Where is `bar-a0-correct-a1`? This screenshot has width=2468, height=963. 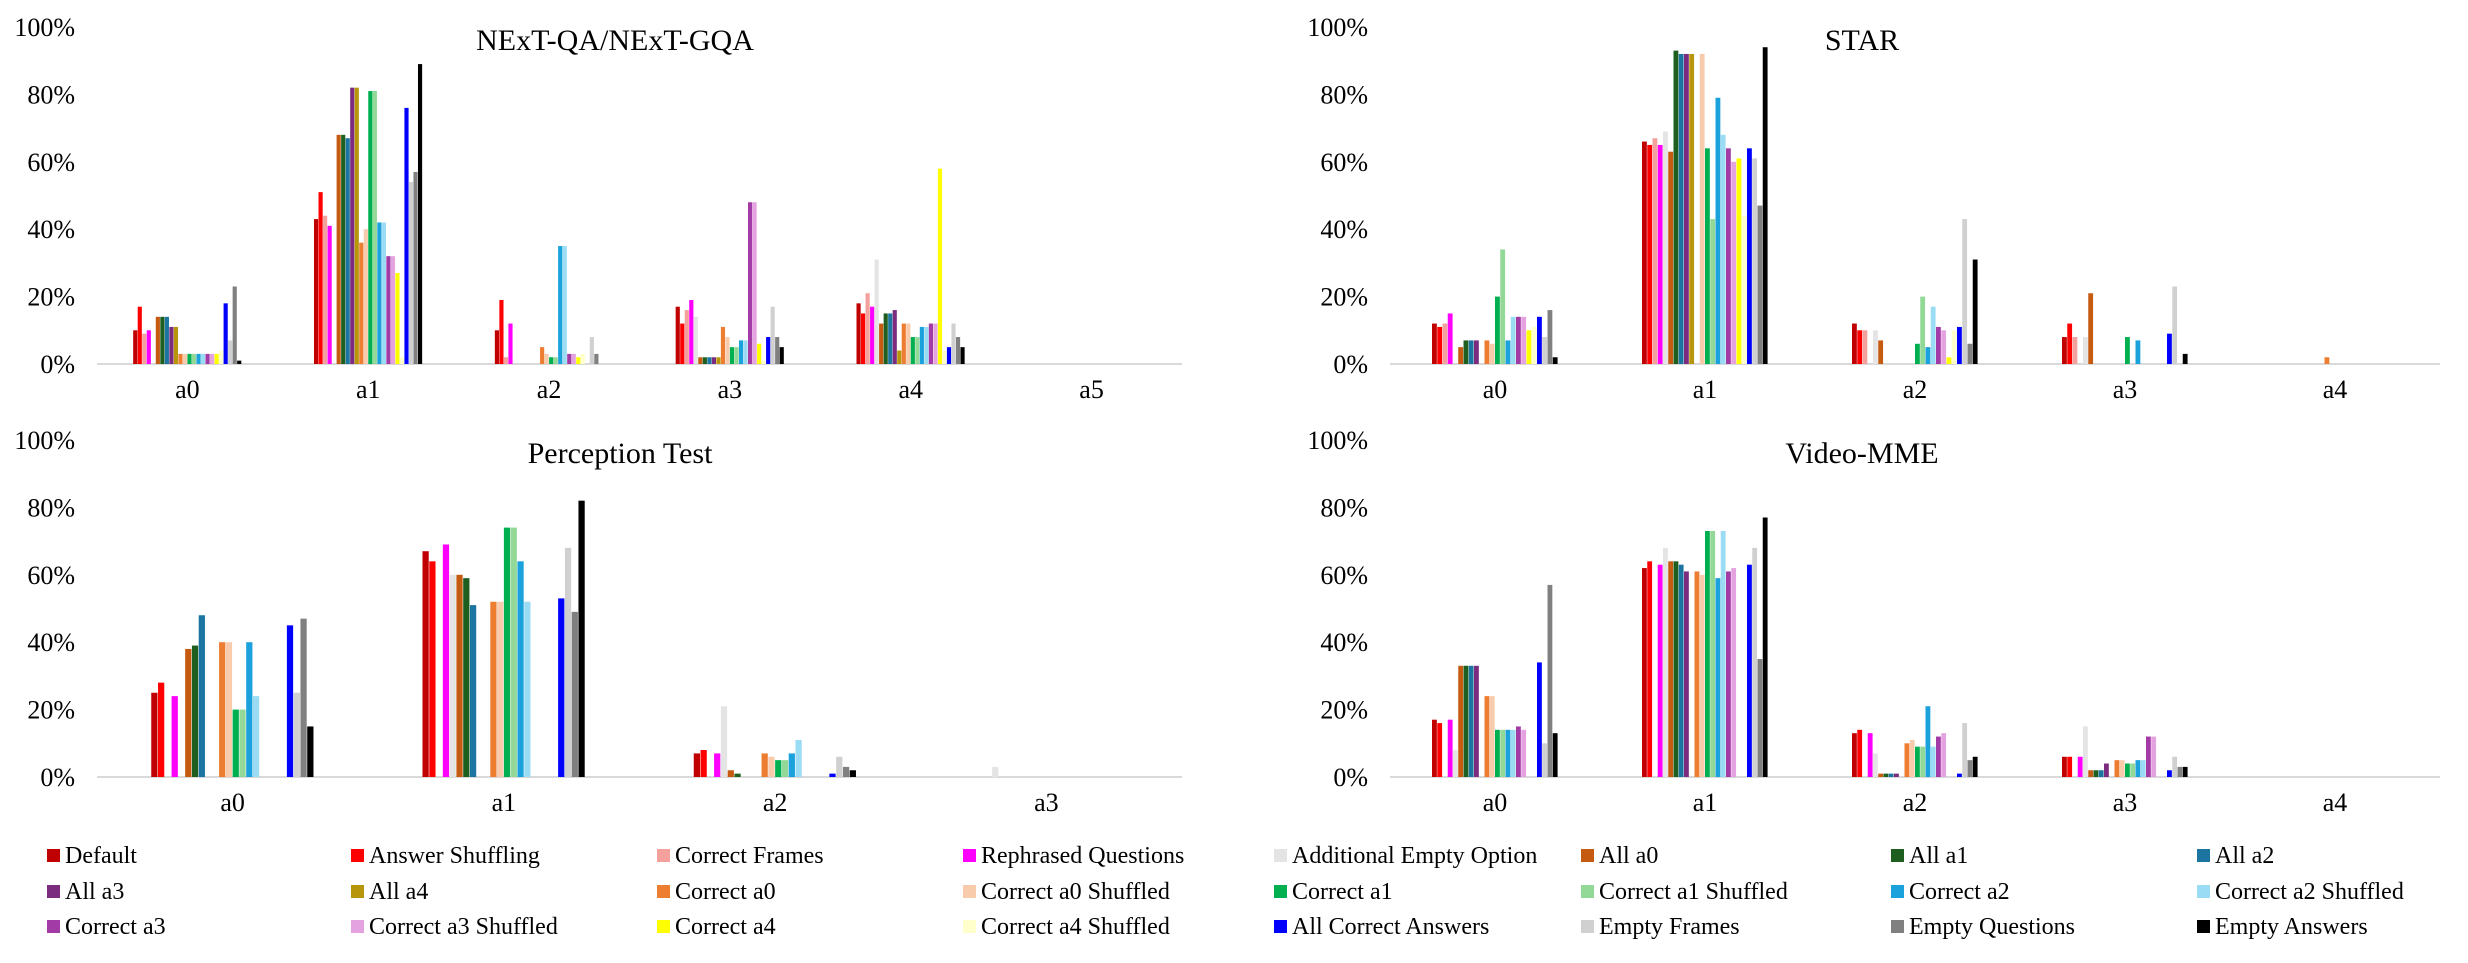 bar-a0-correct-a1 is located at coordinates (1497, 330).